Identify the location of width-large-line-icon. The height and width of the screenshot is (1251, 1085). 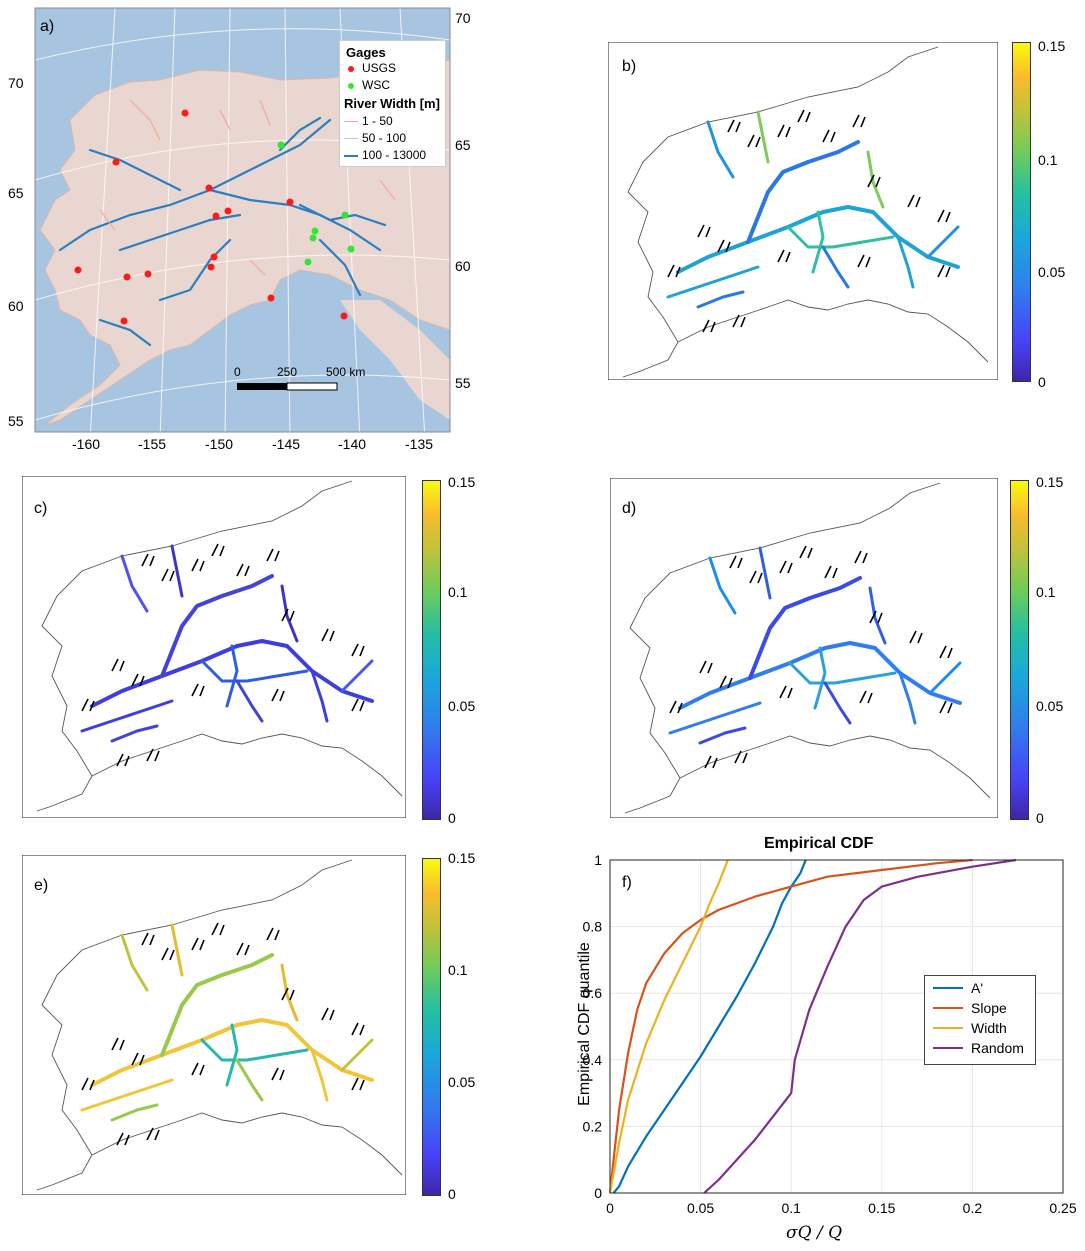
(351, 156).